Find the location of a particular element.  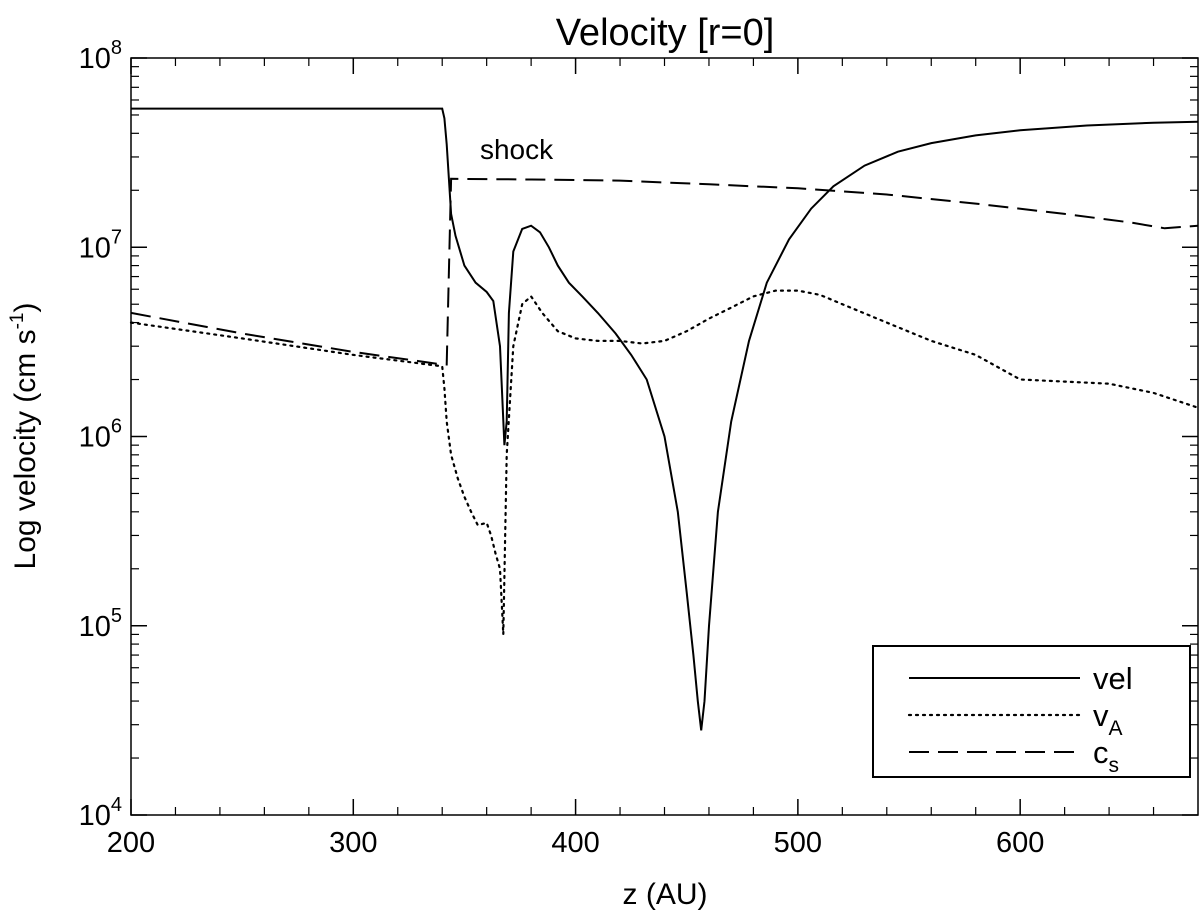

legend-label-va: vA is located at coordinates (1108, 719).